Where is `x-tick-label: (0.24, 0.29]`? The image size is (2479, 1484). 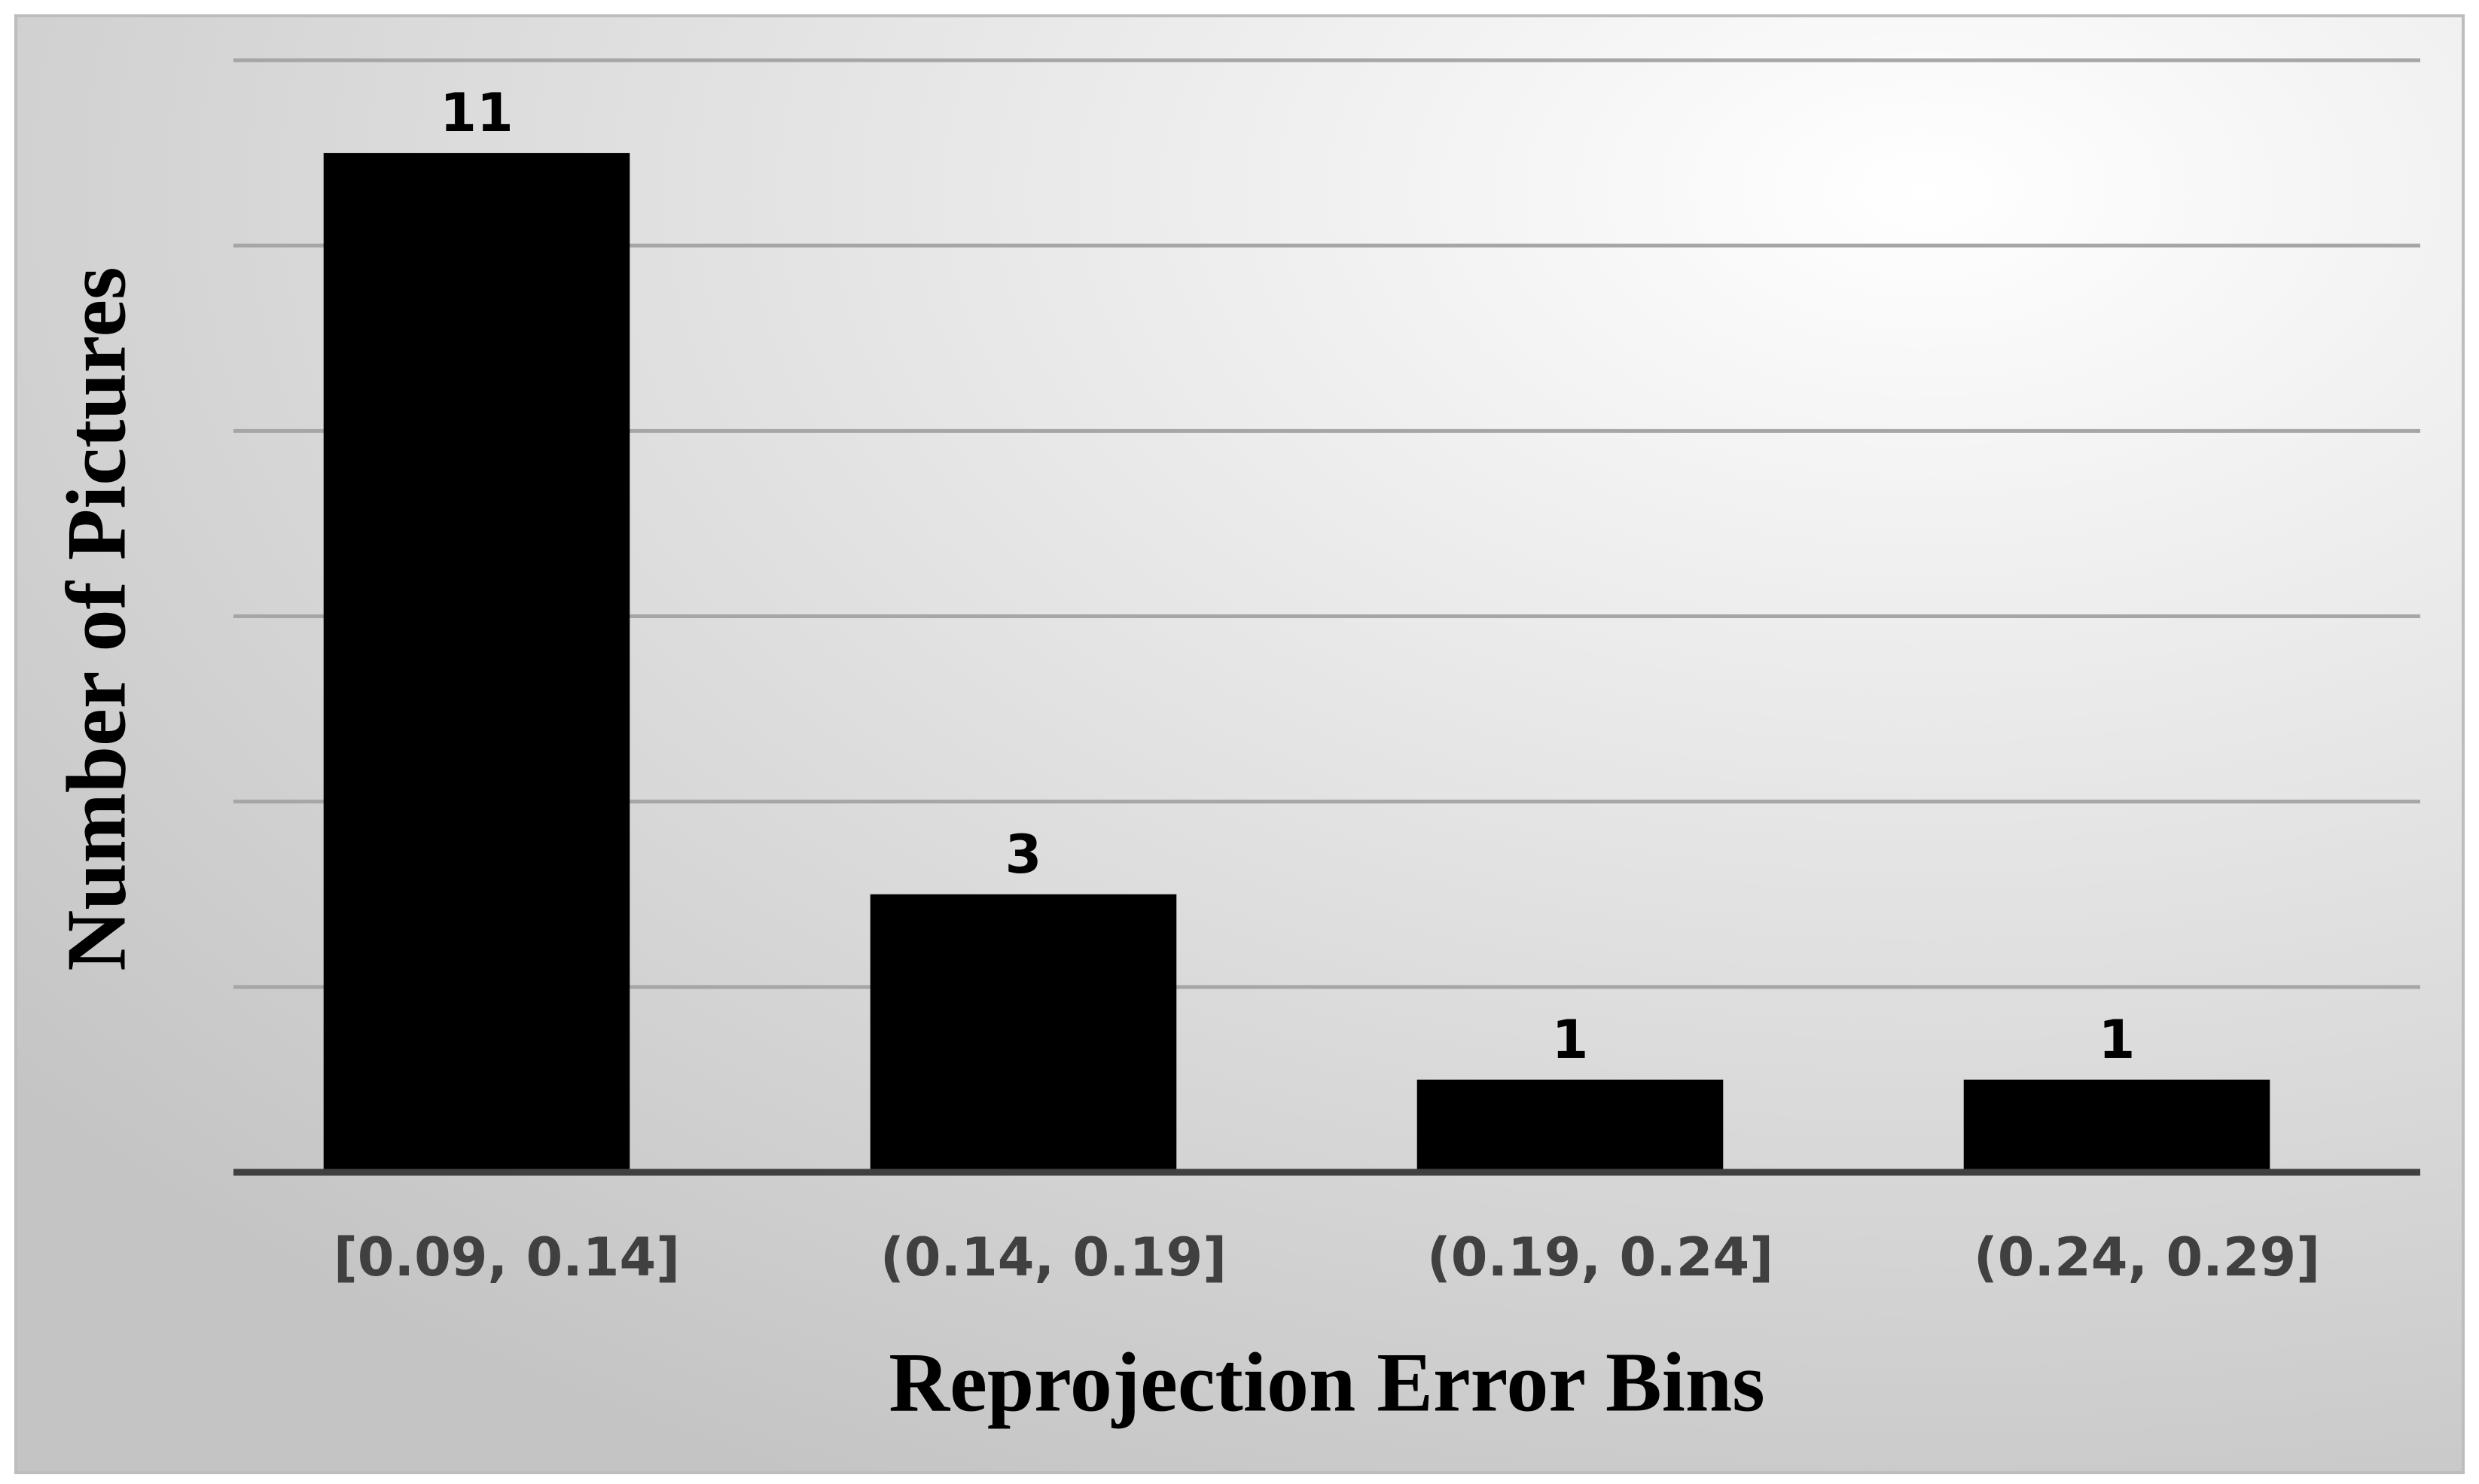 x-tick-label: (0.24, 0.29] is located at coordinates (2147, 1257).